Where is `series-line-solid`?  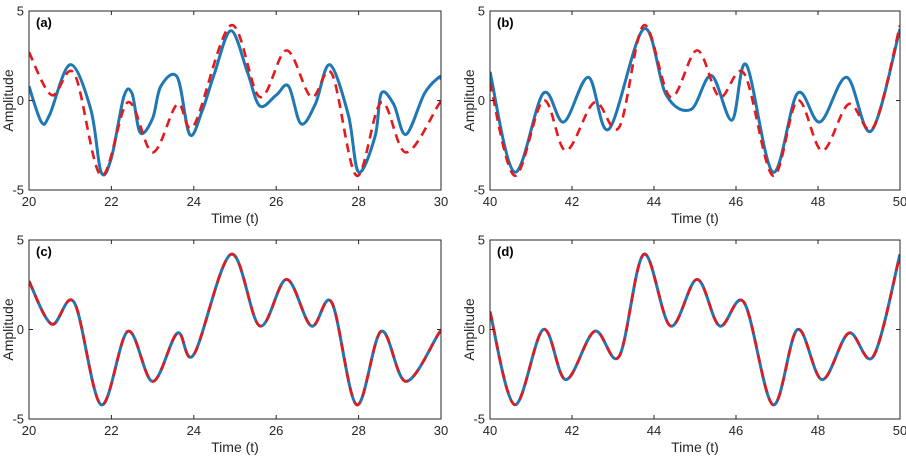 series-line-solid is located at coordinates (695, 100).